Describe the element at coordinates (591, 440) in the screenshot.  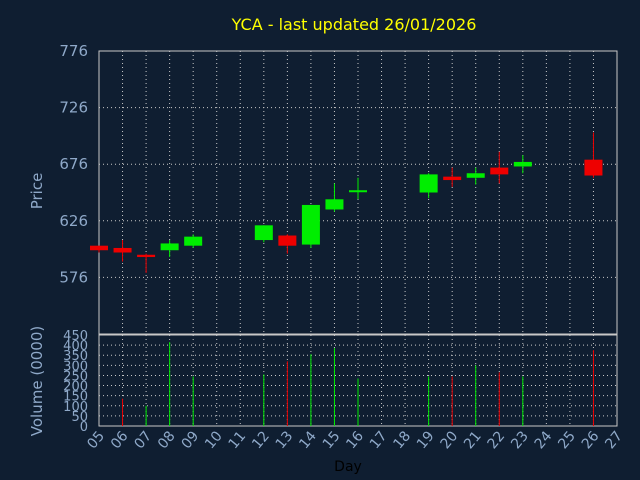
I see `x-tick-label: 26` at that location.